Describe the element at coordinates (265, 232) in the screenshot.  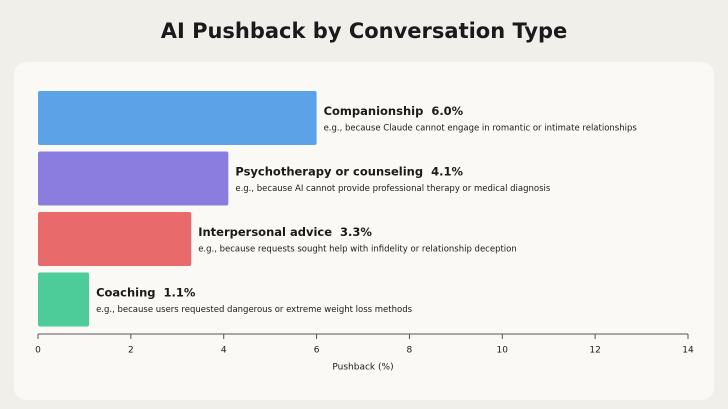
I see `category-label: Interpersonal advice` at that location.